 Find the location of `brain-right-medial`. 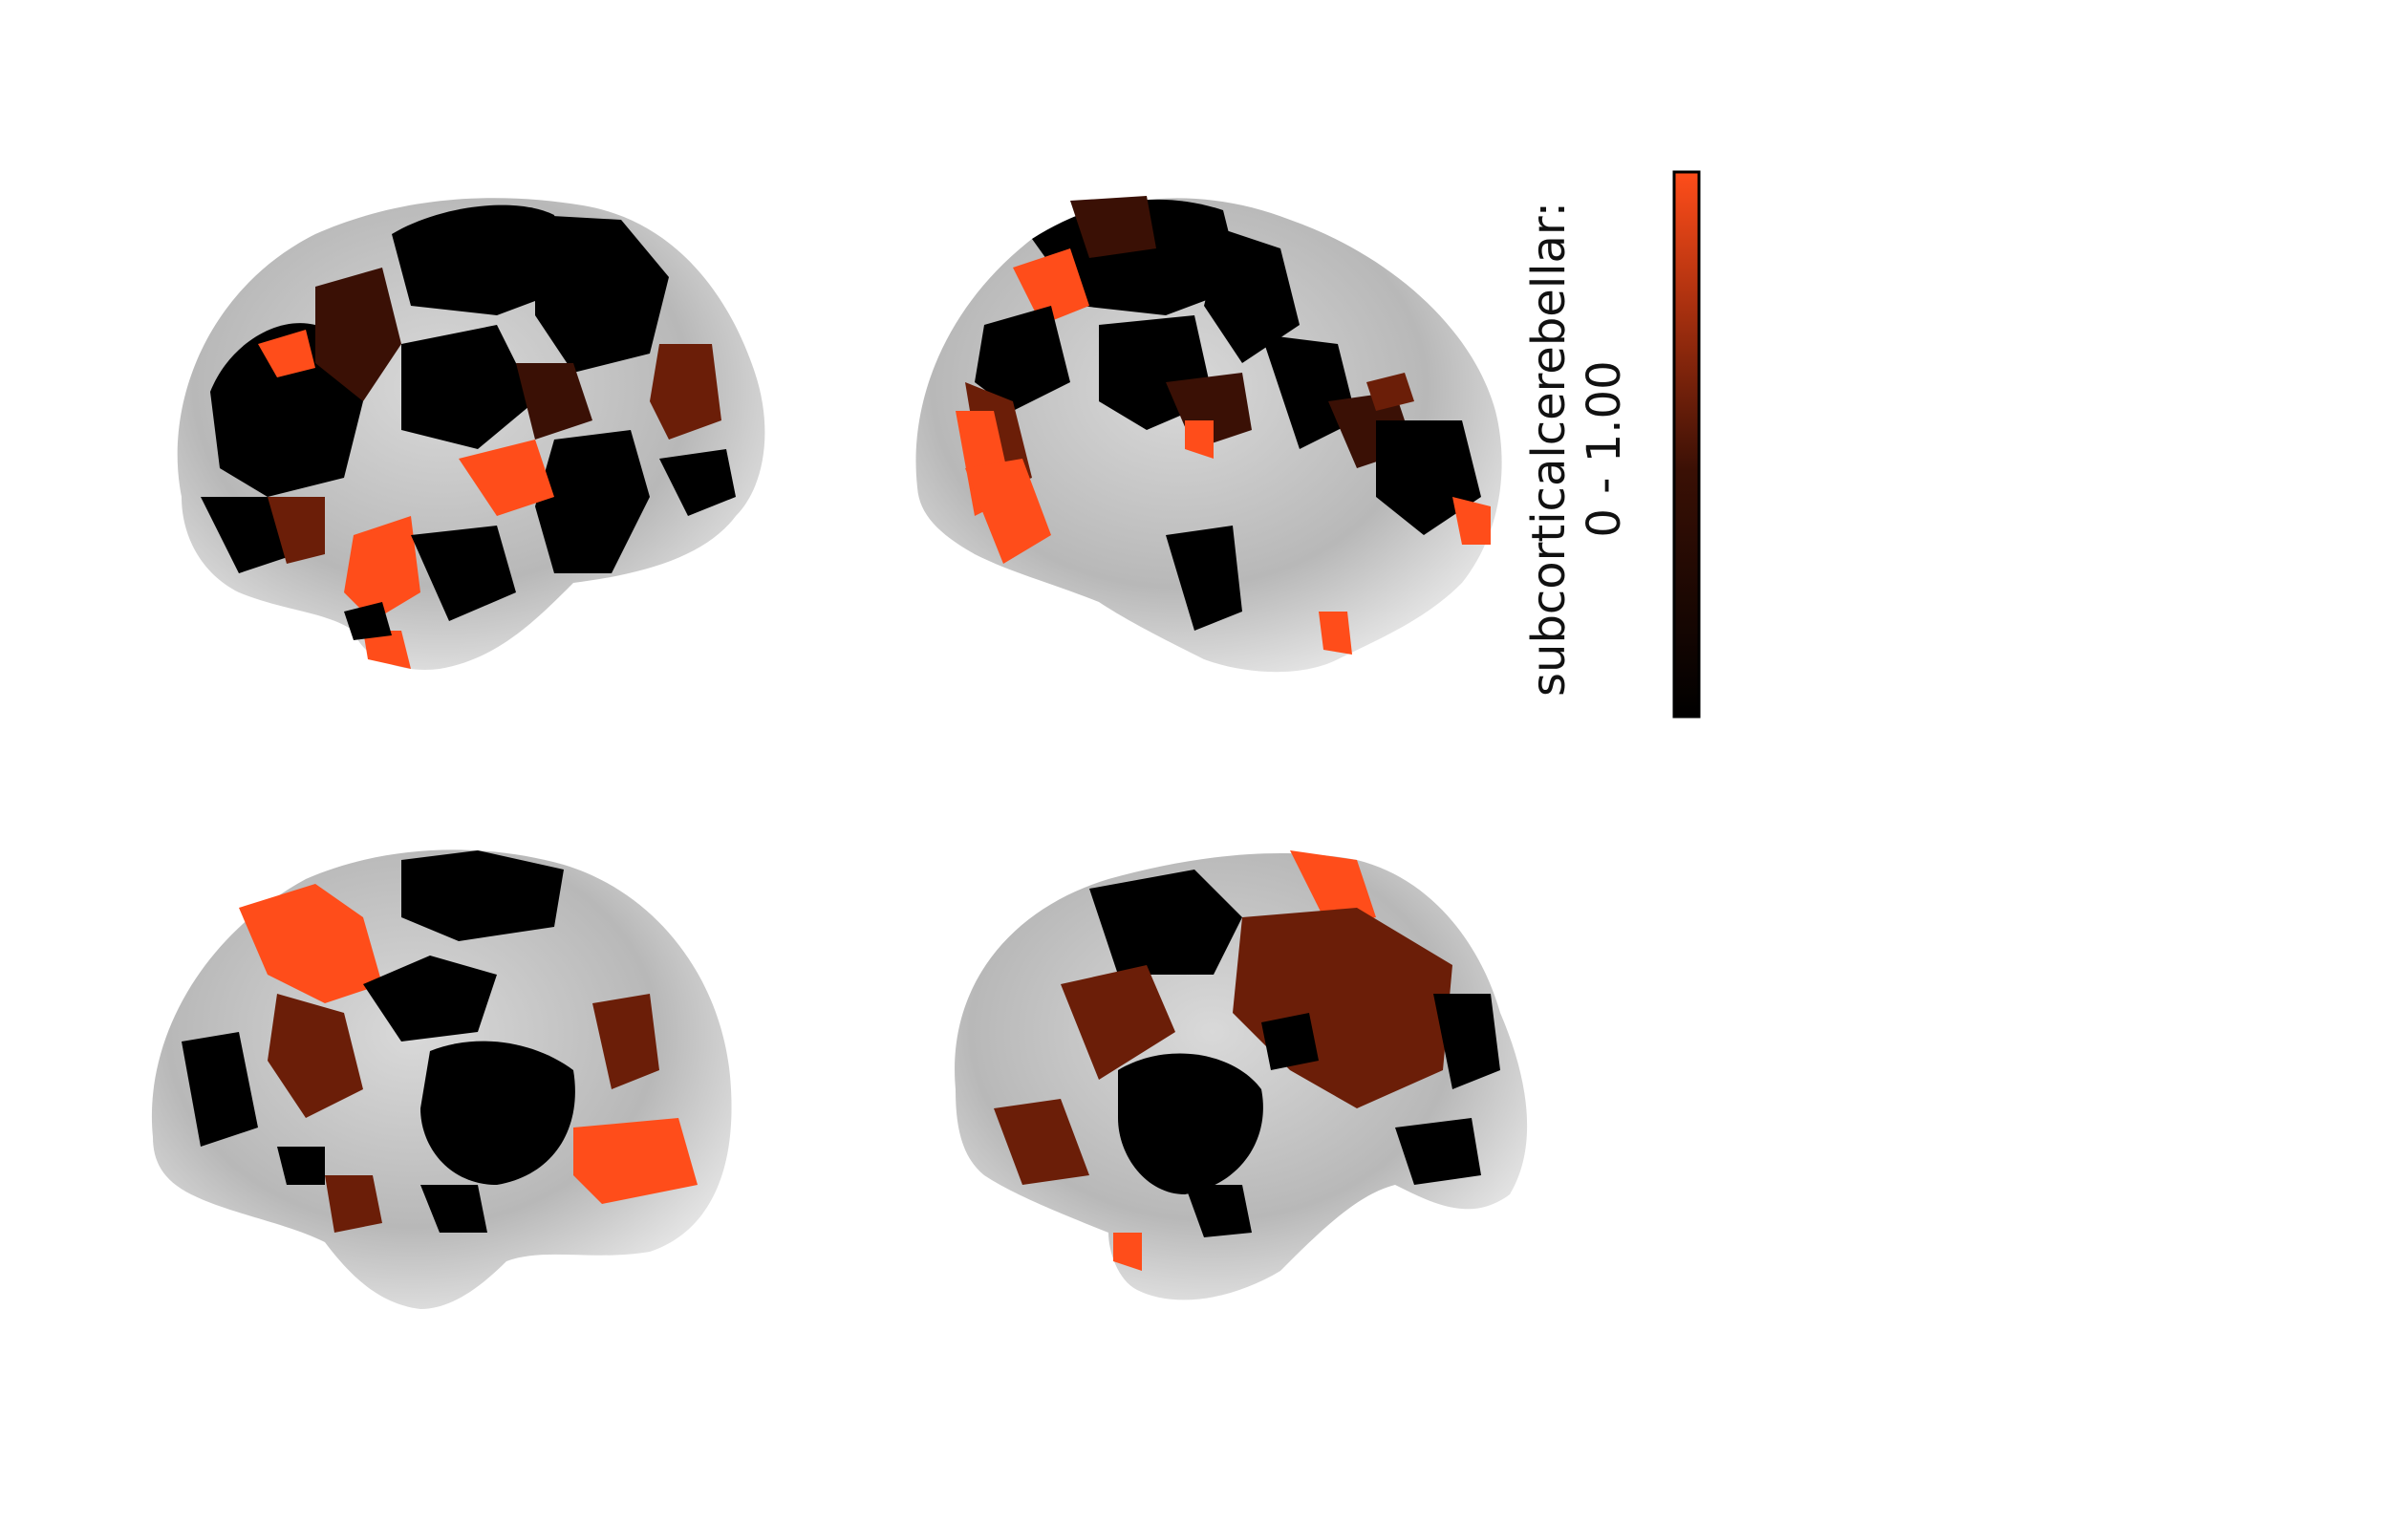

brain-right-medial is located at coordinates (1242, 1075).